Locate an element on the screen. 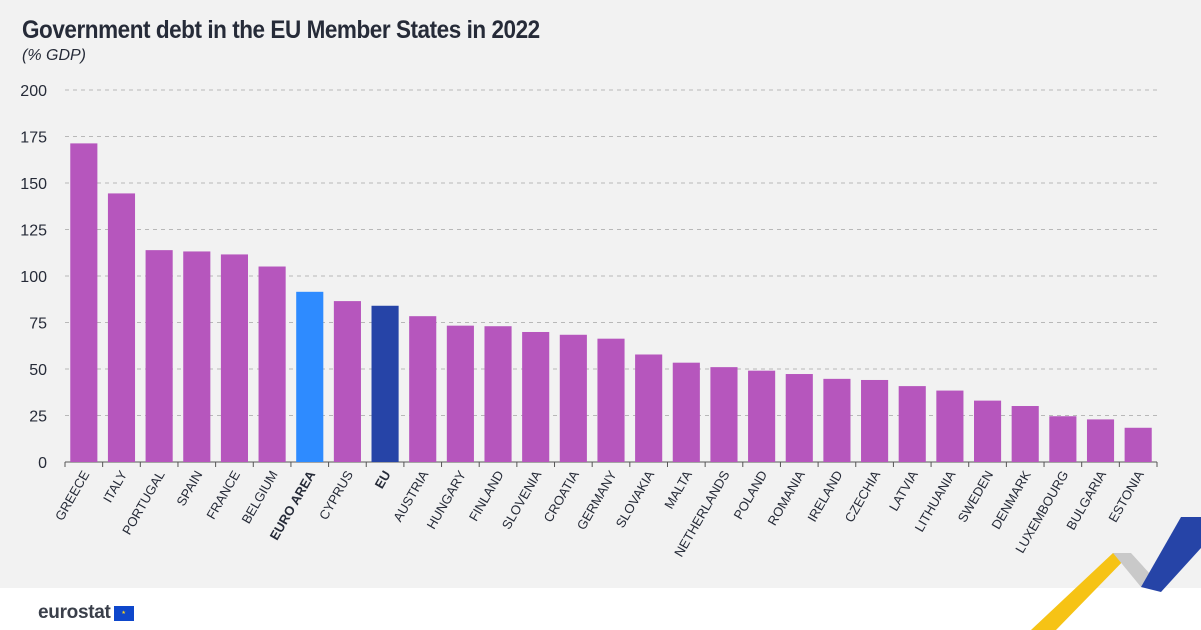 This screenshot has width=1201, height=630. x-tick-label: CROATIA is located at coordinates (562, 496).